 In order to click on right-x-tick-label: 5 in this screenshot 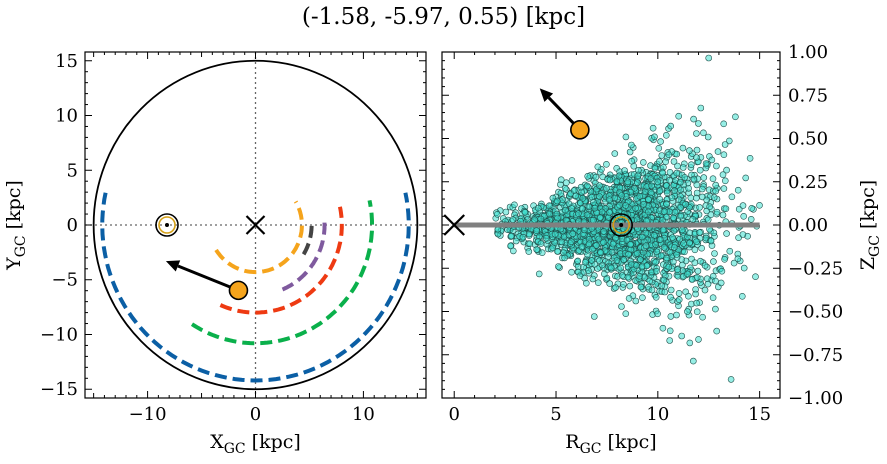, I will do `click(555, 414)`.